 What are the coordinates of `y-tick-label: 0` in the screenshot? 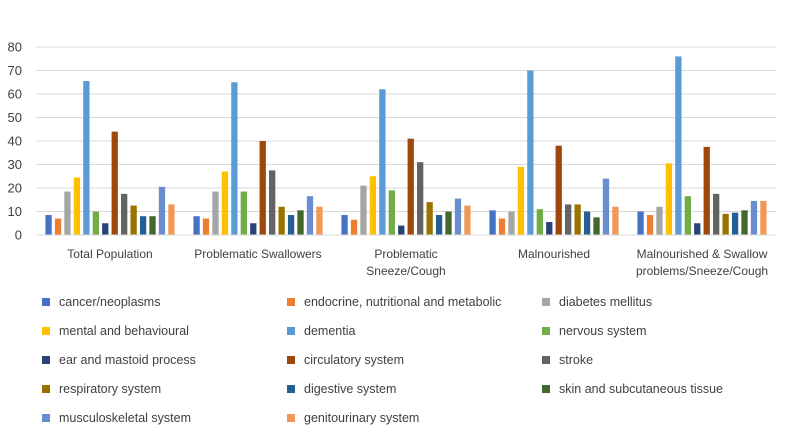 It's located at (18, 235).